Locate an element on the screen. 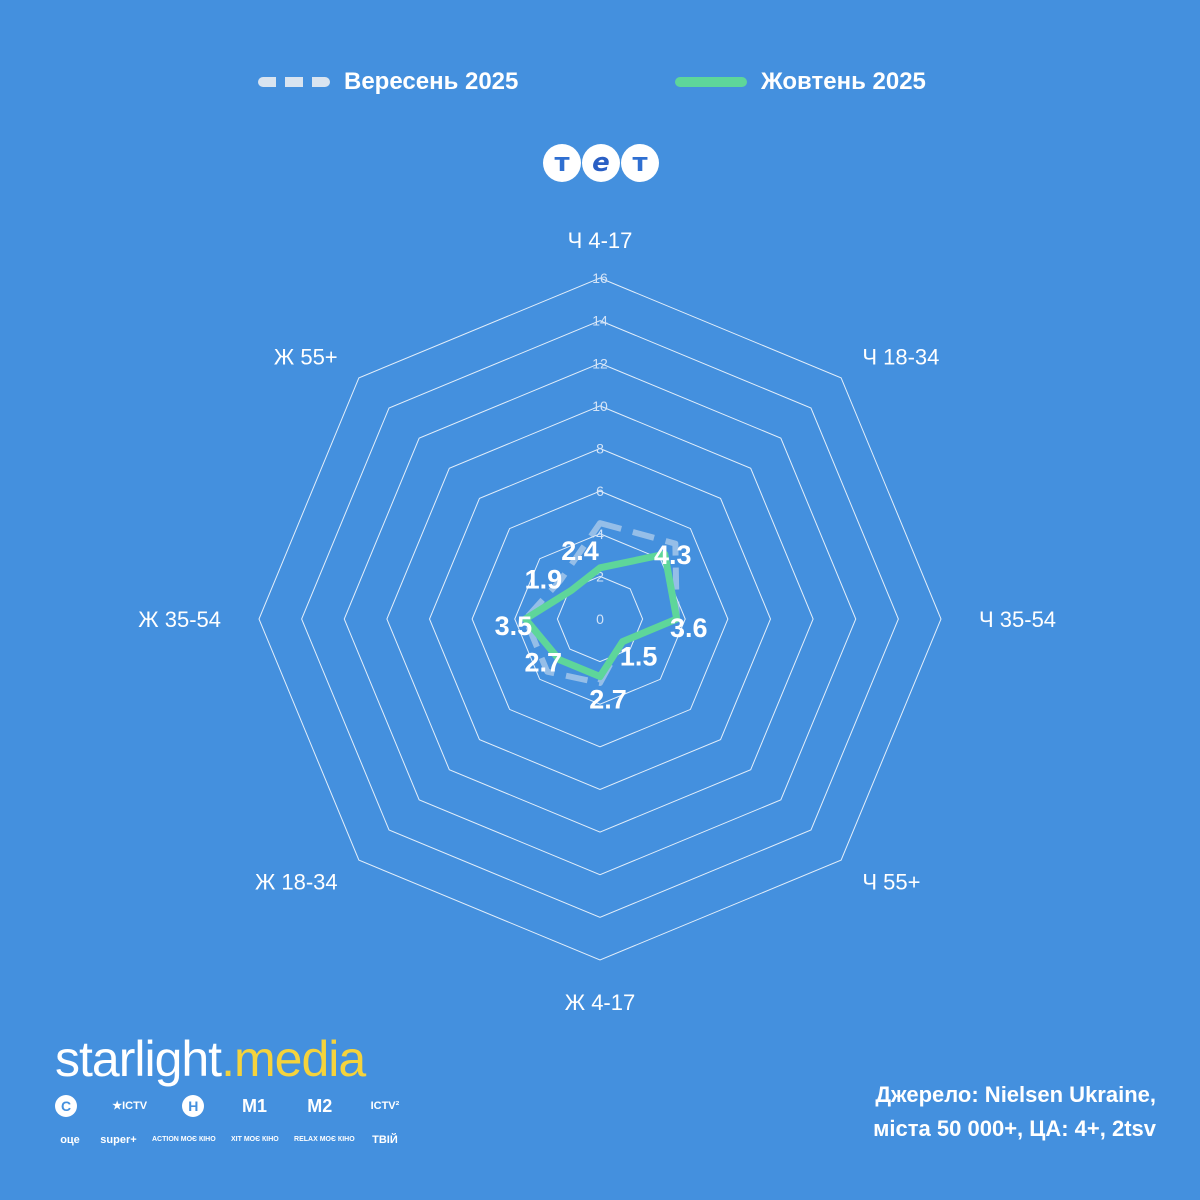 The width and height of the screenshot is (1200, 1200). legend-item-september: Вересень 2025 is located at coordinates (388, 82).